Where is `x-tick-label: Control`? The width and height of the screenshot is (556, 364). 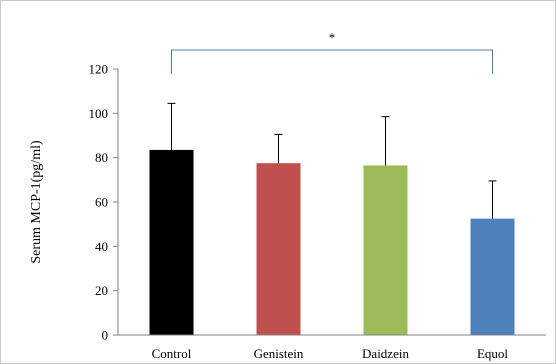
x-tick-label: Control is located at coordinates (172, 353).